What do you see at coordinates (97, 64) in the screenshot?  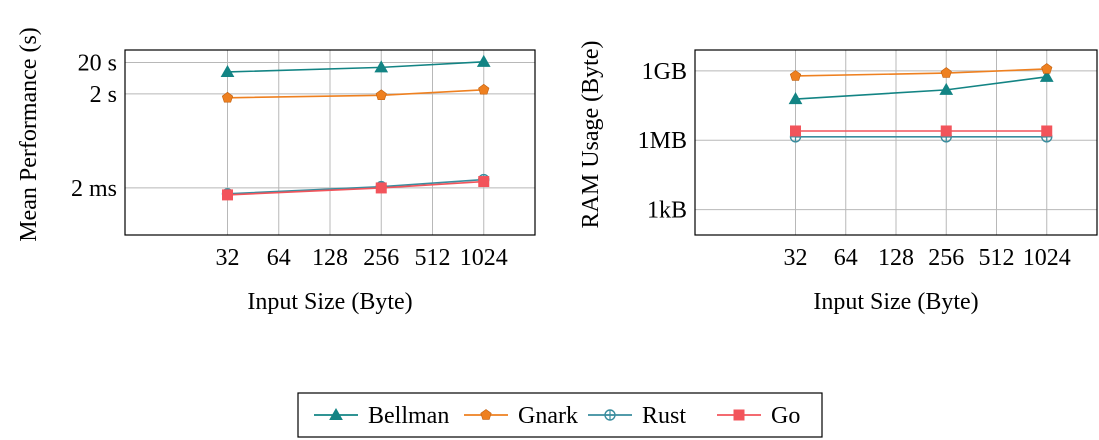 I see `y-tick-label: 20 s` at bounding box center [97, 64].